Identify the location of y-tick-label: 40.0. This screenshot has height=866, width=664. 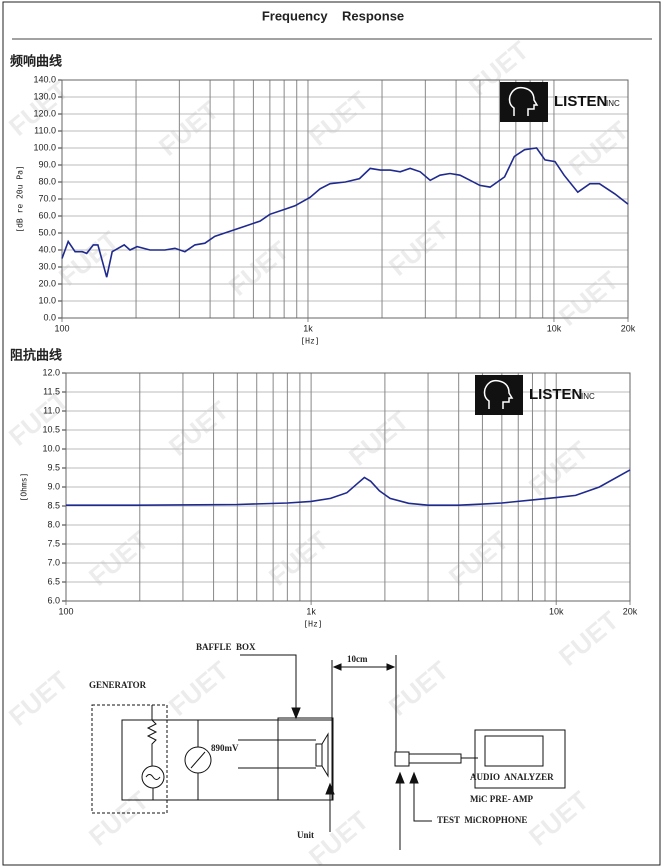
(47, 249).